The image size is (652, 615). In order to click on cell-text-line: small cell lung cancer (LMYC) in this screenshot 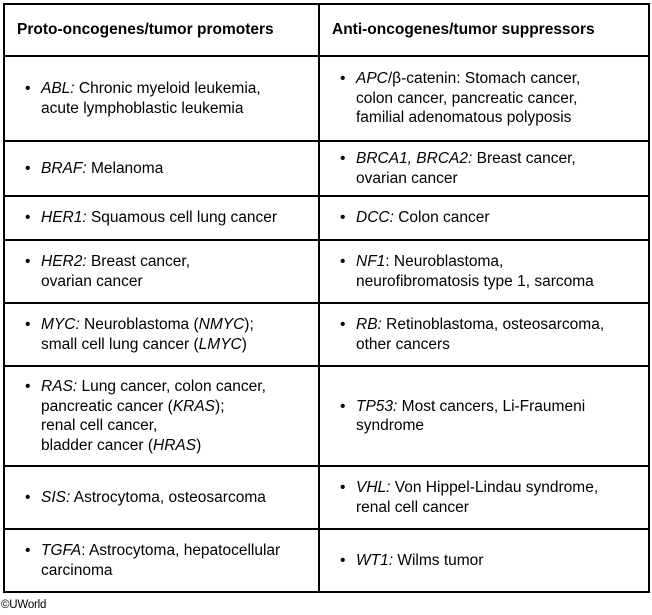, I will do `click(175, 345)`.